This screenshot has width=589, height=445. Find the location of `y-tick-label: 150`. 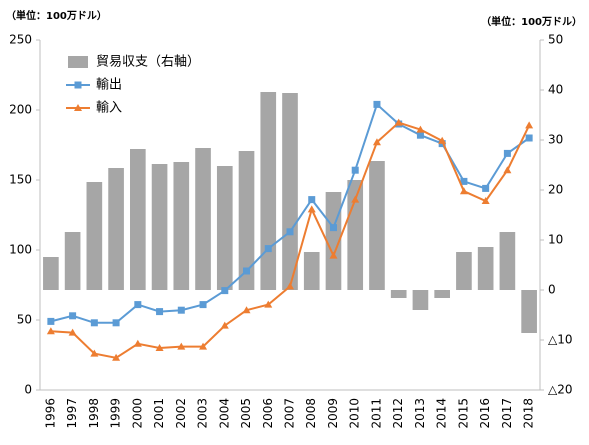

y-tick-label: 150 is located at coordinates (20, 180).